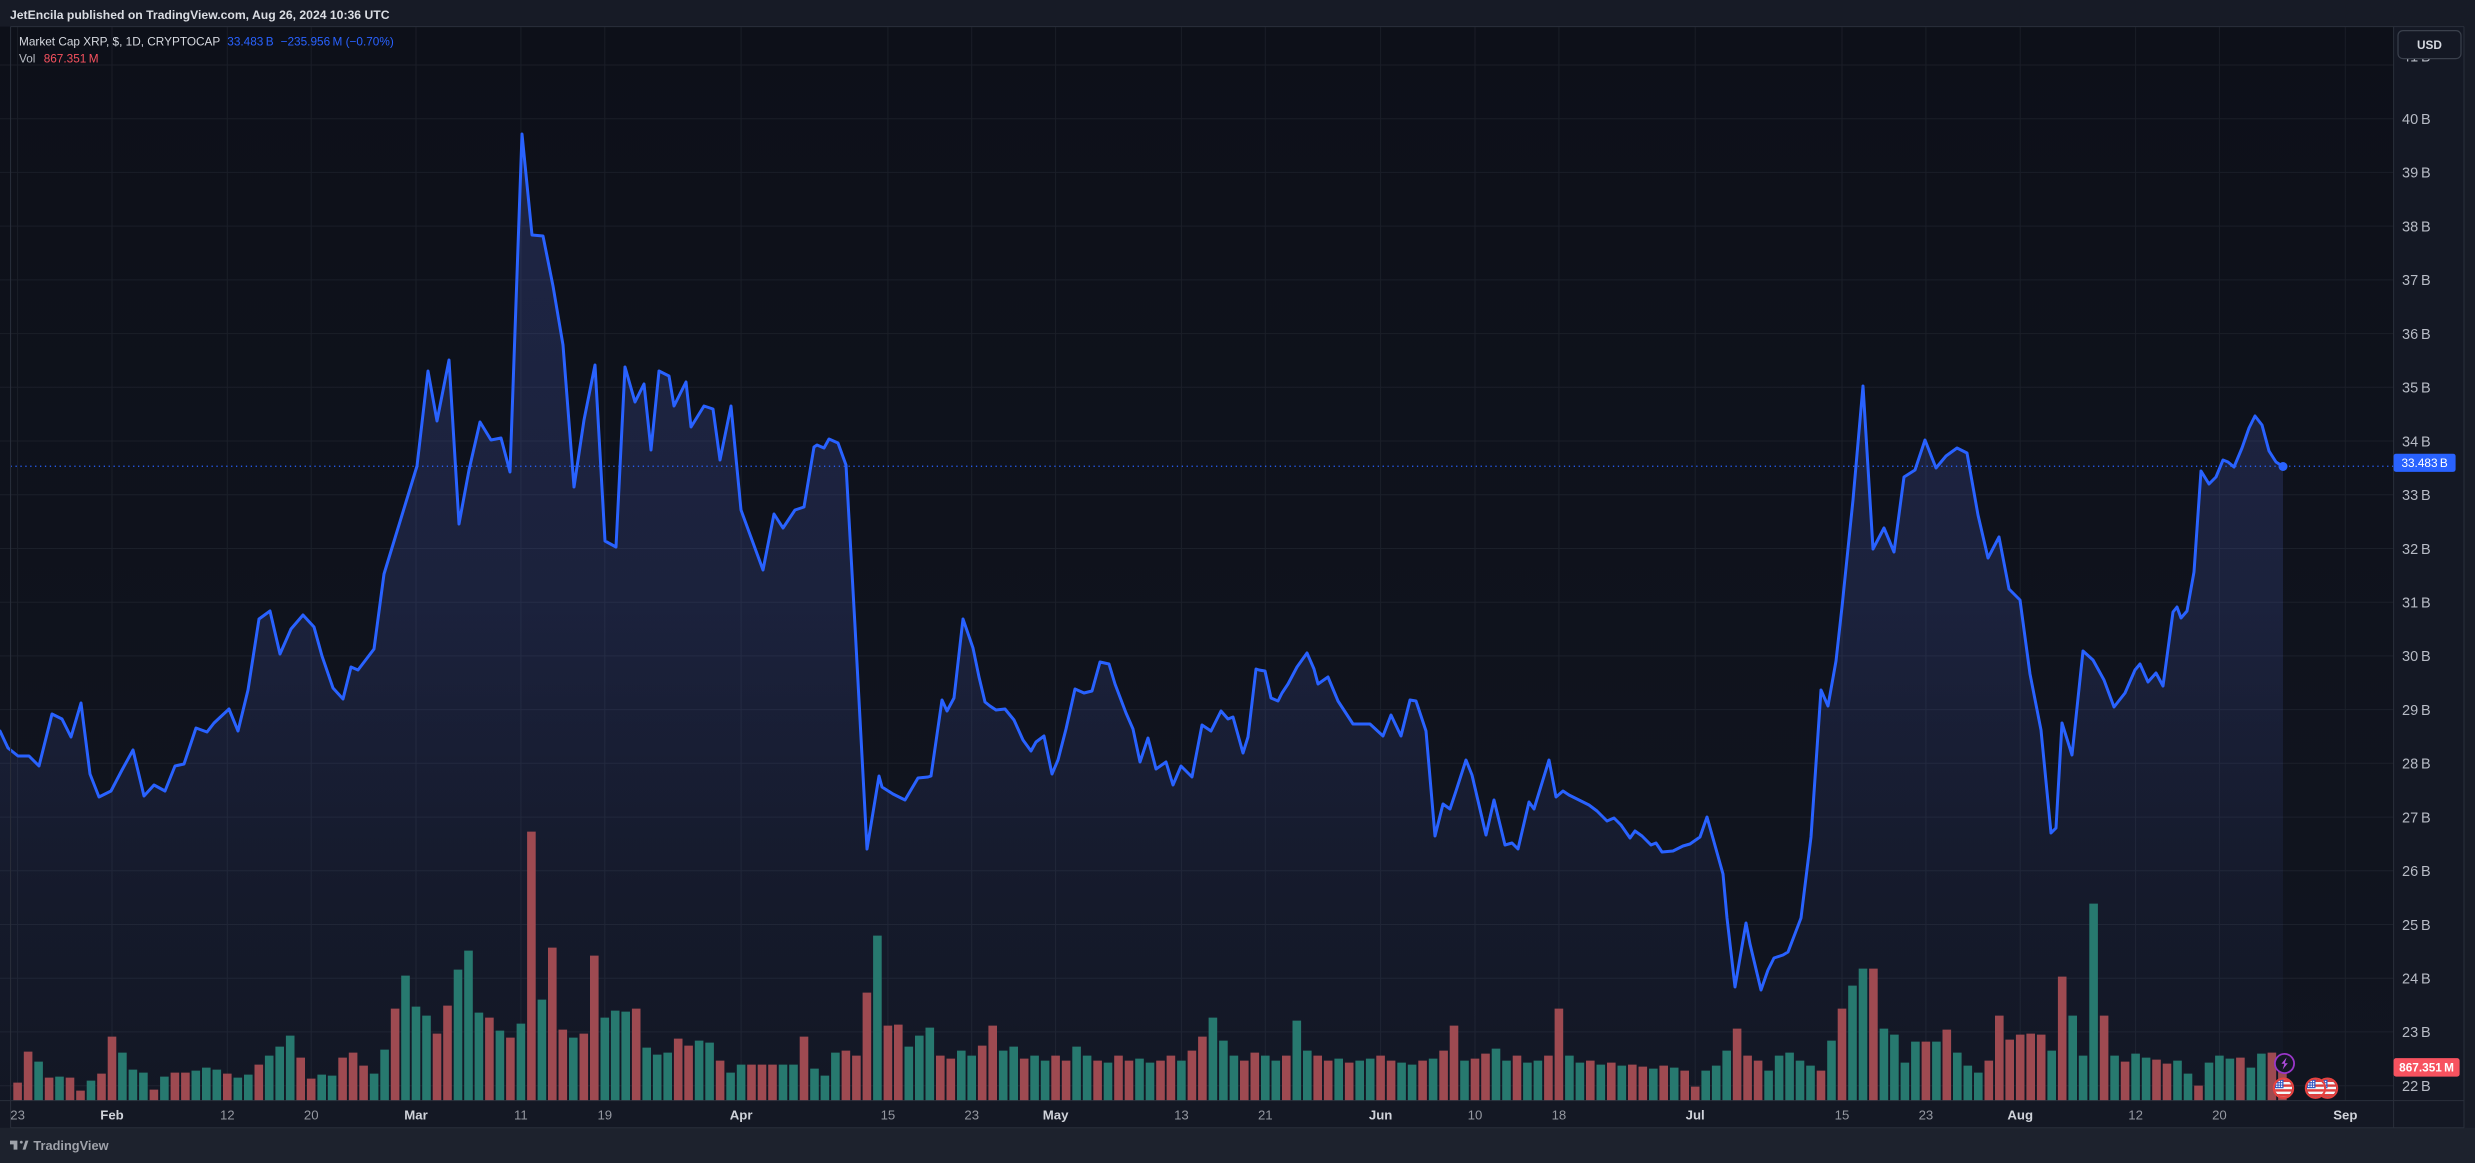 This screenshot has height=1163, width=2475. I want to click on svg-text: 11, so click(521, 1114).